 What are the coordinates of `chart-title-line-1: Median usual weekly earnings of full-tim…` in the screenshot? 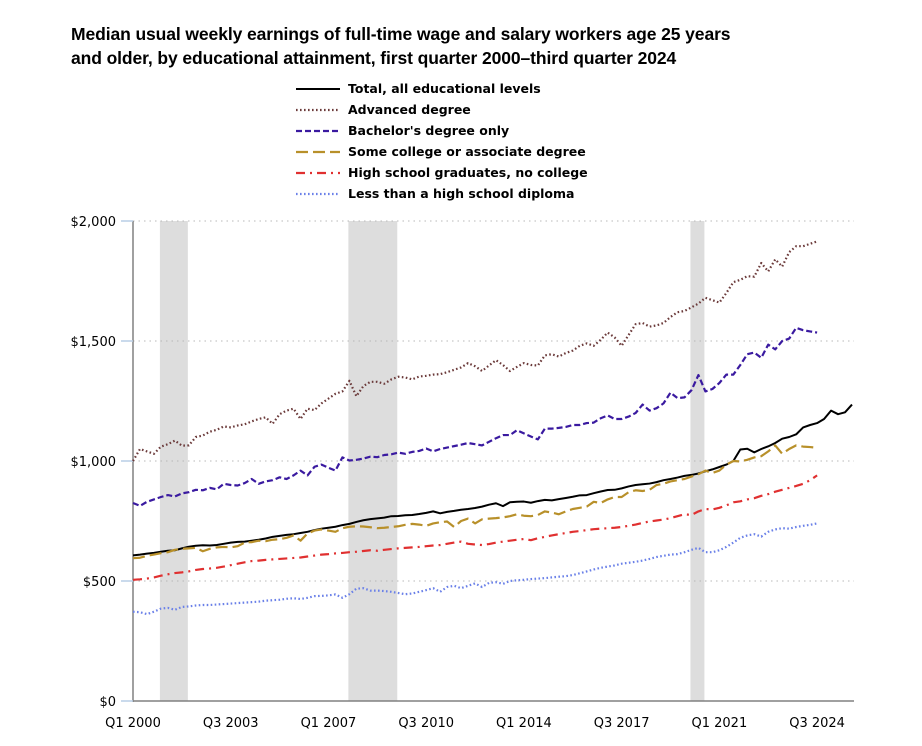 It's located at (401, 34).